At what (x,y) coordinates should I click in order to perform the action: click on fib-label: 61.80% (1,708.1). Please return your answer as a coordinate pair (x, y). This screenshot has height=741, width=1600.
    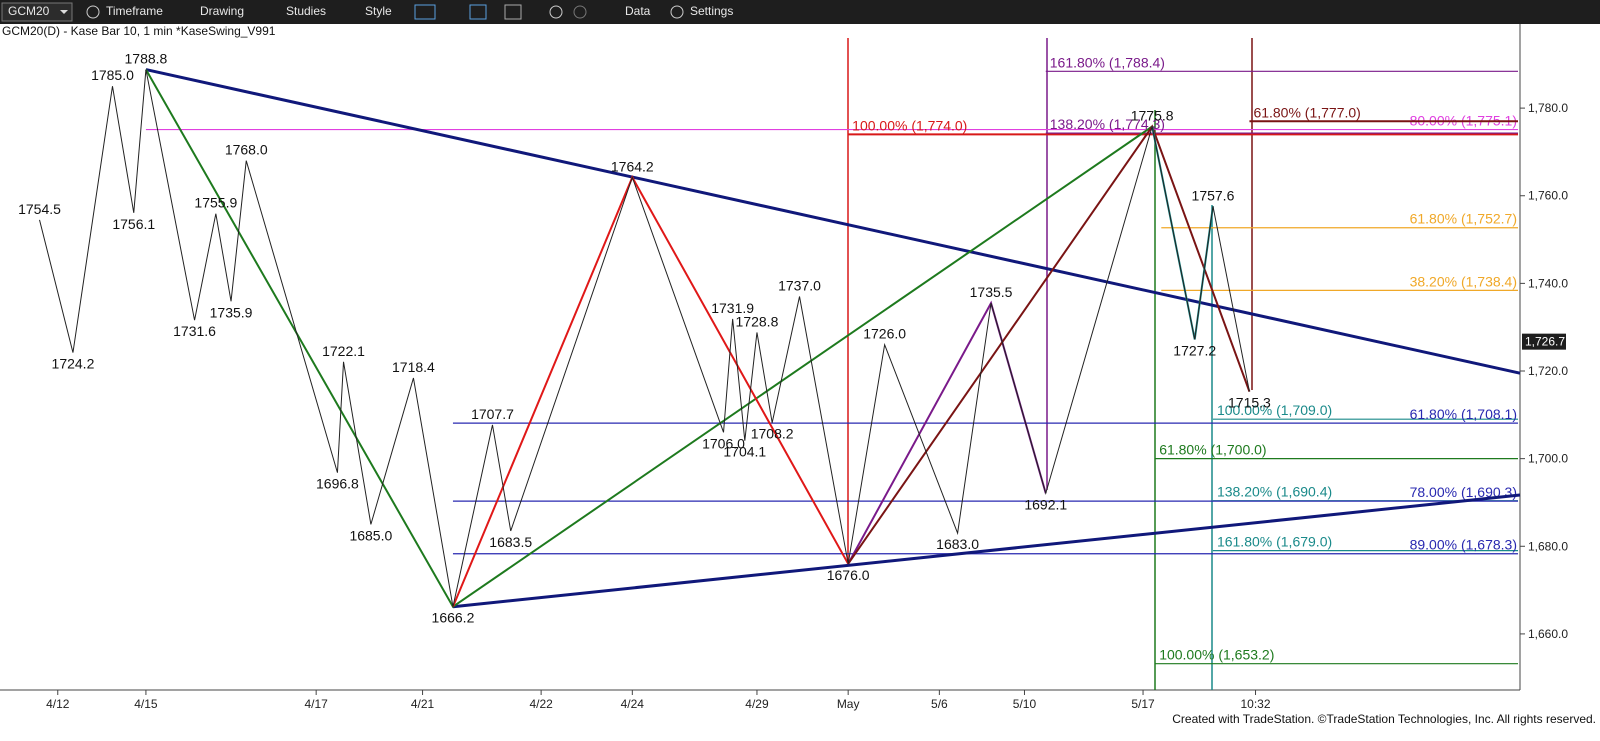
    Looking at the image, I should click on (1463, 414).